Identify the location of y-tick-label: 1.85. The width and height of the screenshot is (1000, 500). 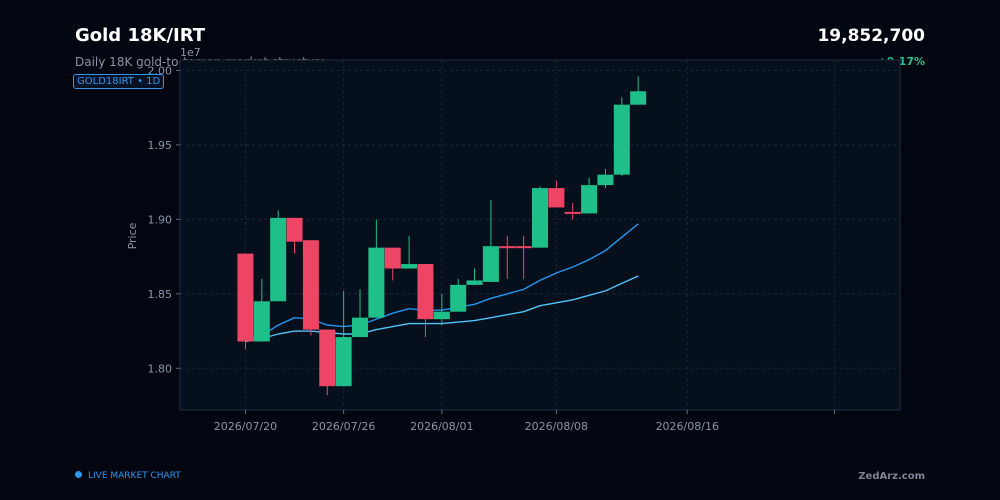
(160, 294).